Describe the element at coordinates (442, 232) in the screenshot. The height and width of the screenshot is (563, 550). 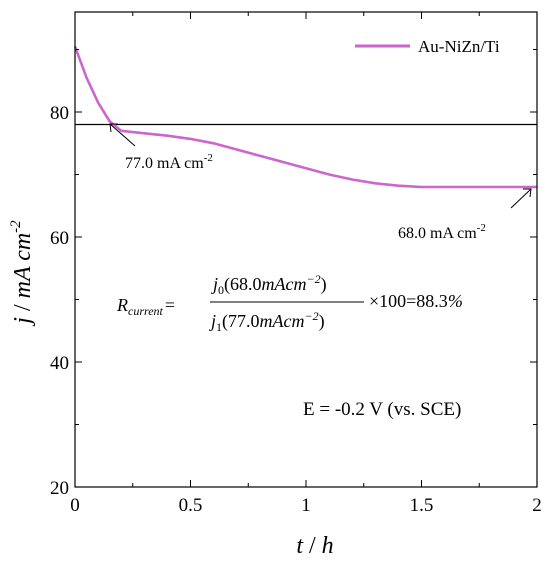
I see `annotation-label-end: 68.0 mA cm-2` at that location.